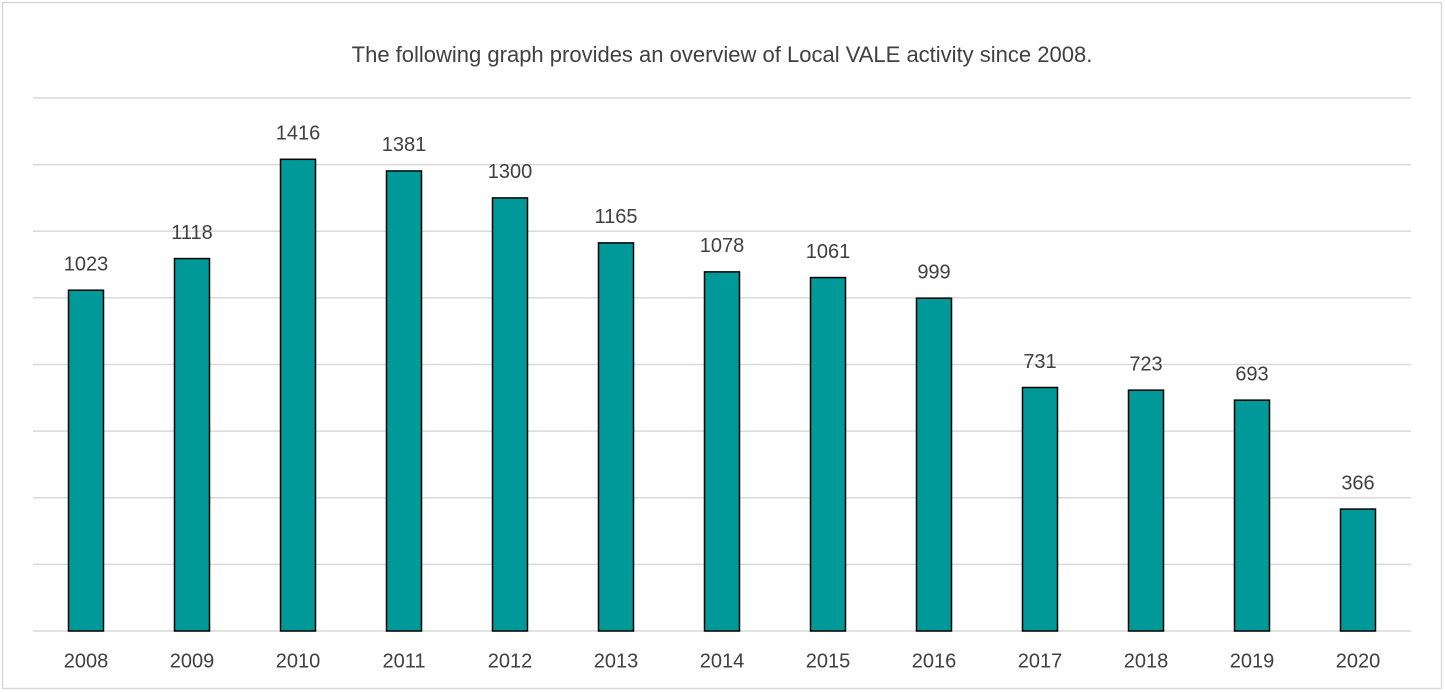 Image resolution: width=1445 pixels, height=692 pixels. What do you see at coordinates (1145, 364) in the screenshot?
I see `data-label: 723` at bounding box center [1145, 364].